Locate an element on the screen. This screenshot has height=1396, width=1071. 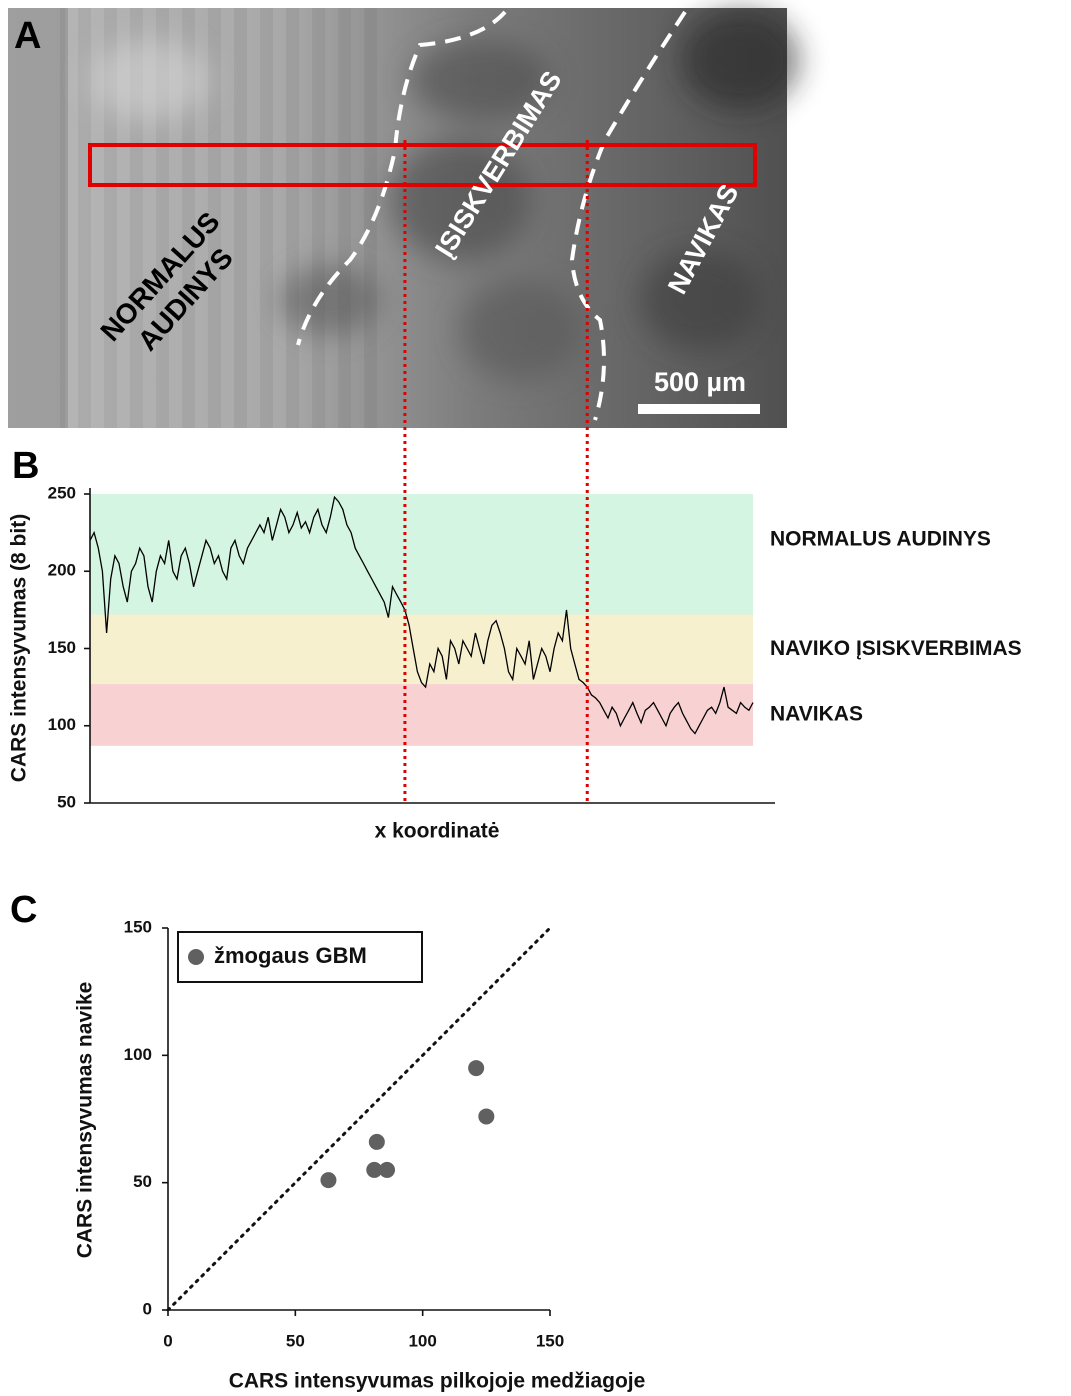
x-tick-label: 100 is located at coordinates (422, 1340).